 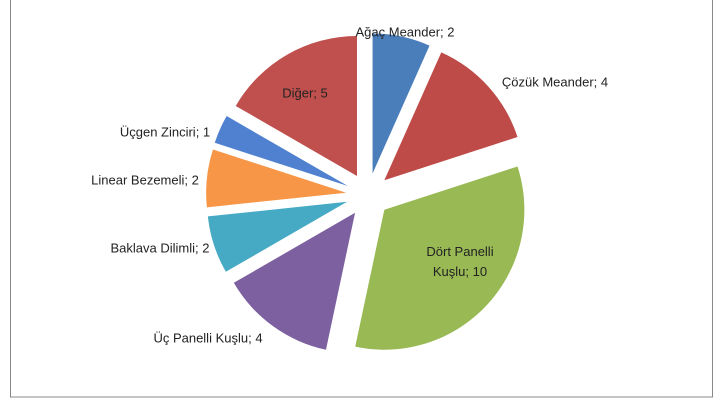 What do you see at coordinates (555, 82) in the screenshot?
I see `data-label: Çözük Meander; 4` at bounding box center [555, 82].